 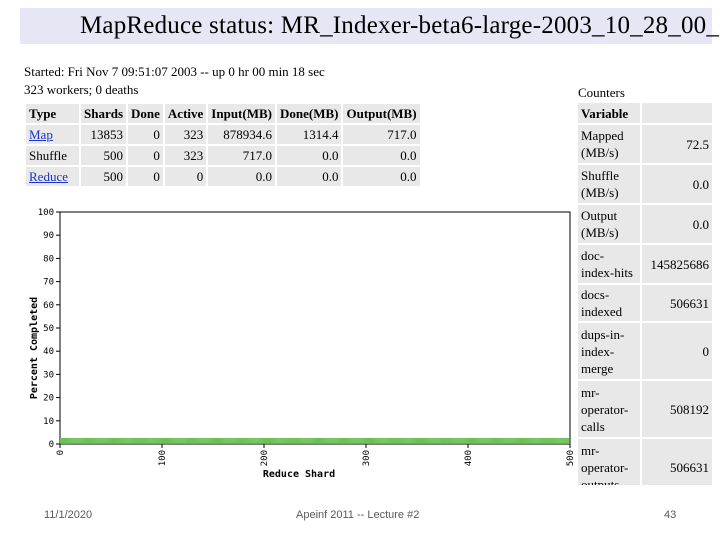 I want to click on counter-name: mr-operator-outputs, so click(x=609, y=462).